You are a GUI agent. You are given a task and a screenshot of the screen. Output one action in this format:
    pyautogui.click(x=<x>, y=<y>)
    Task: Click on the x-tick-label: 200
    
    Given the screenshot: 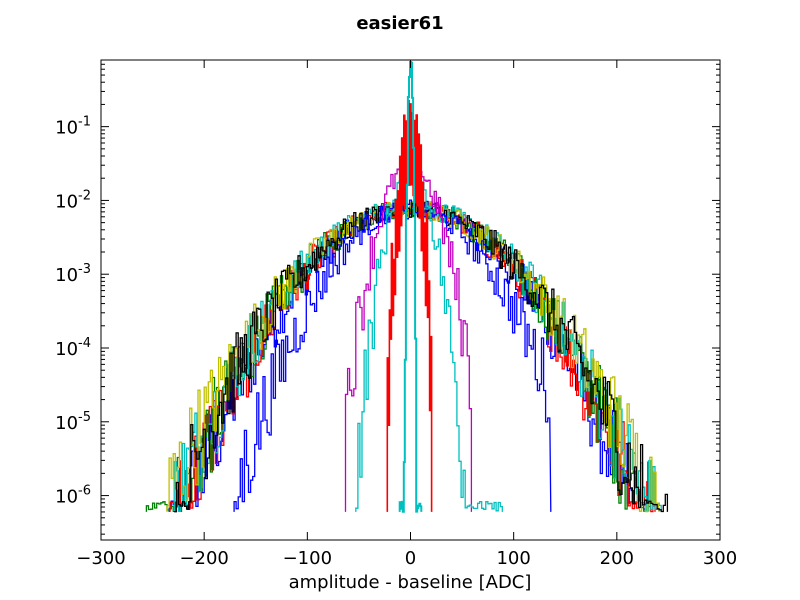 What is the action you would take?
    pyautogui.click(x=617, y=558)
    